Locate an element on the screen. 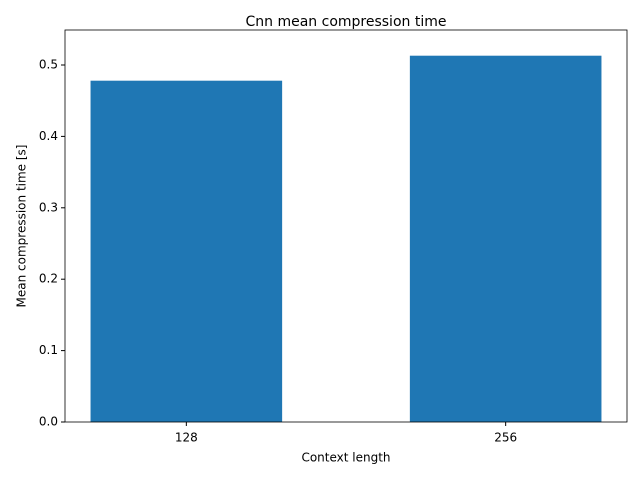 The height and width of the screenshot is (480, 640). y-tick-label: 0.0 is located at coordinates (48, 422).